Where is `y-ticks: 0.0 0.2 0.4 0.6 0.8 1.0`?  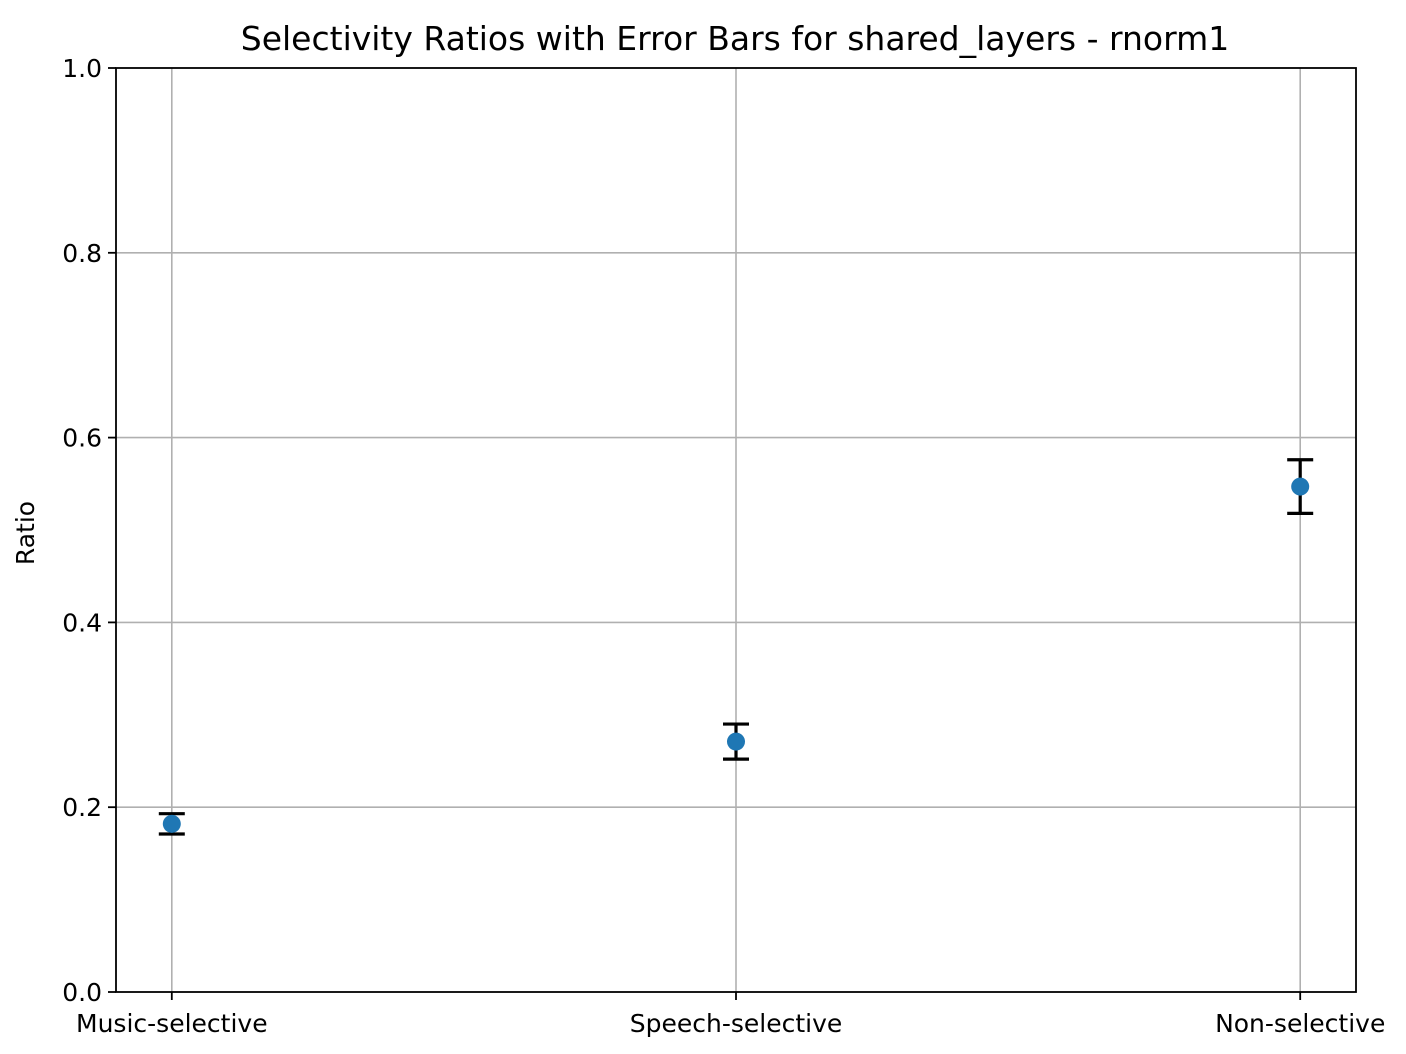 y-ticks: 0.0 0.2 0.4 0.6 0.8 1.0 is located at coordinates (89, 530).